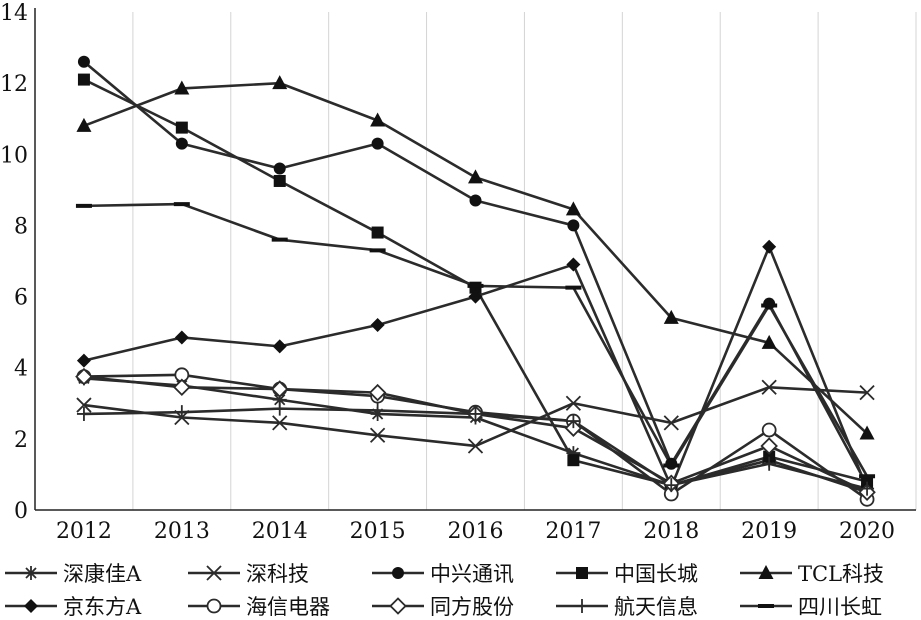 This screenshot has height=620, width=921. Describe the element at coordinates (14, 155) in the screenshot. I see `y-tick-label: 10` at that location.